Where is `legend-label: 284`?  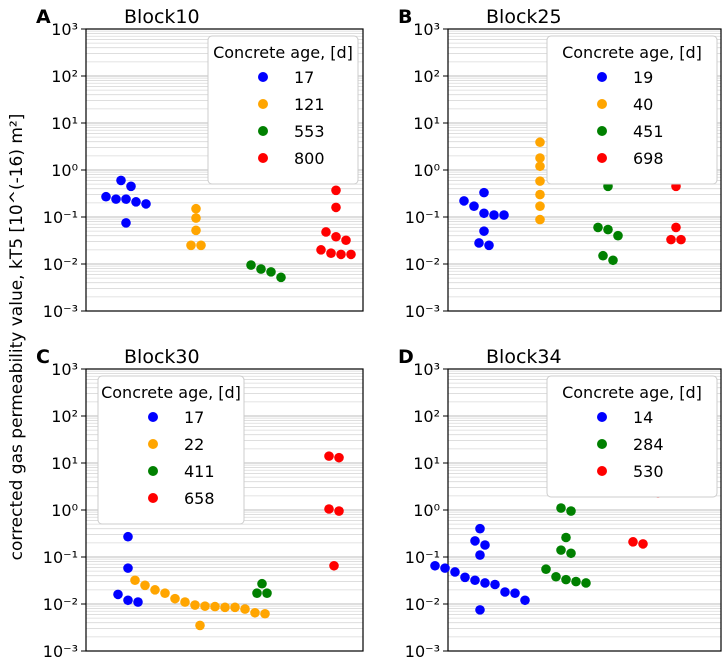
legend-label: 284 is located at coordinates (648, 444).